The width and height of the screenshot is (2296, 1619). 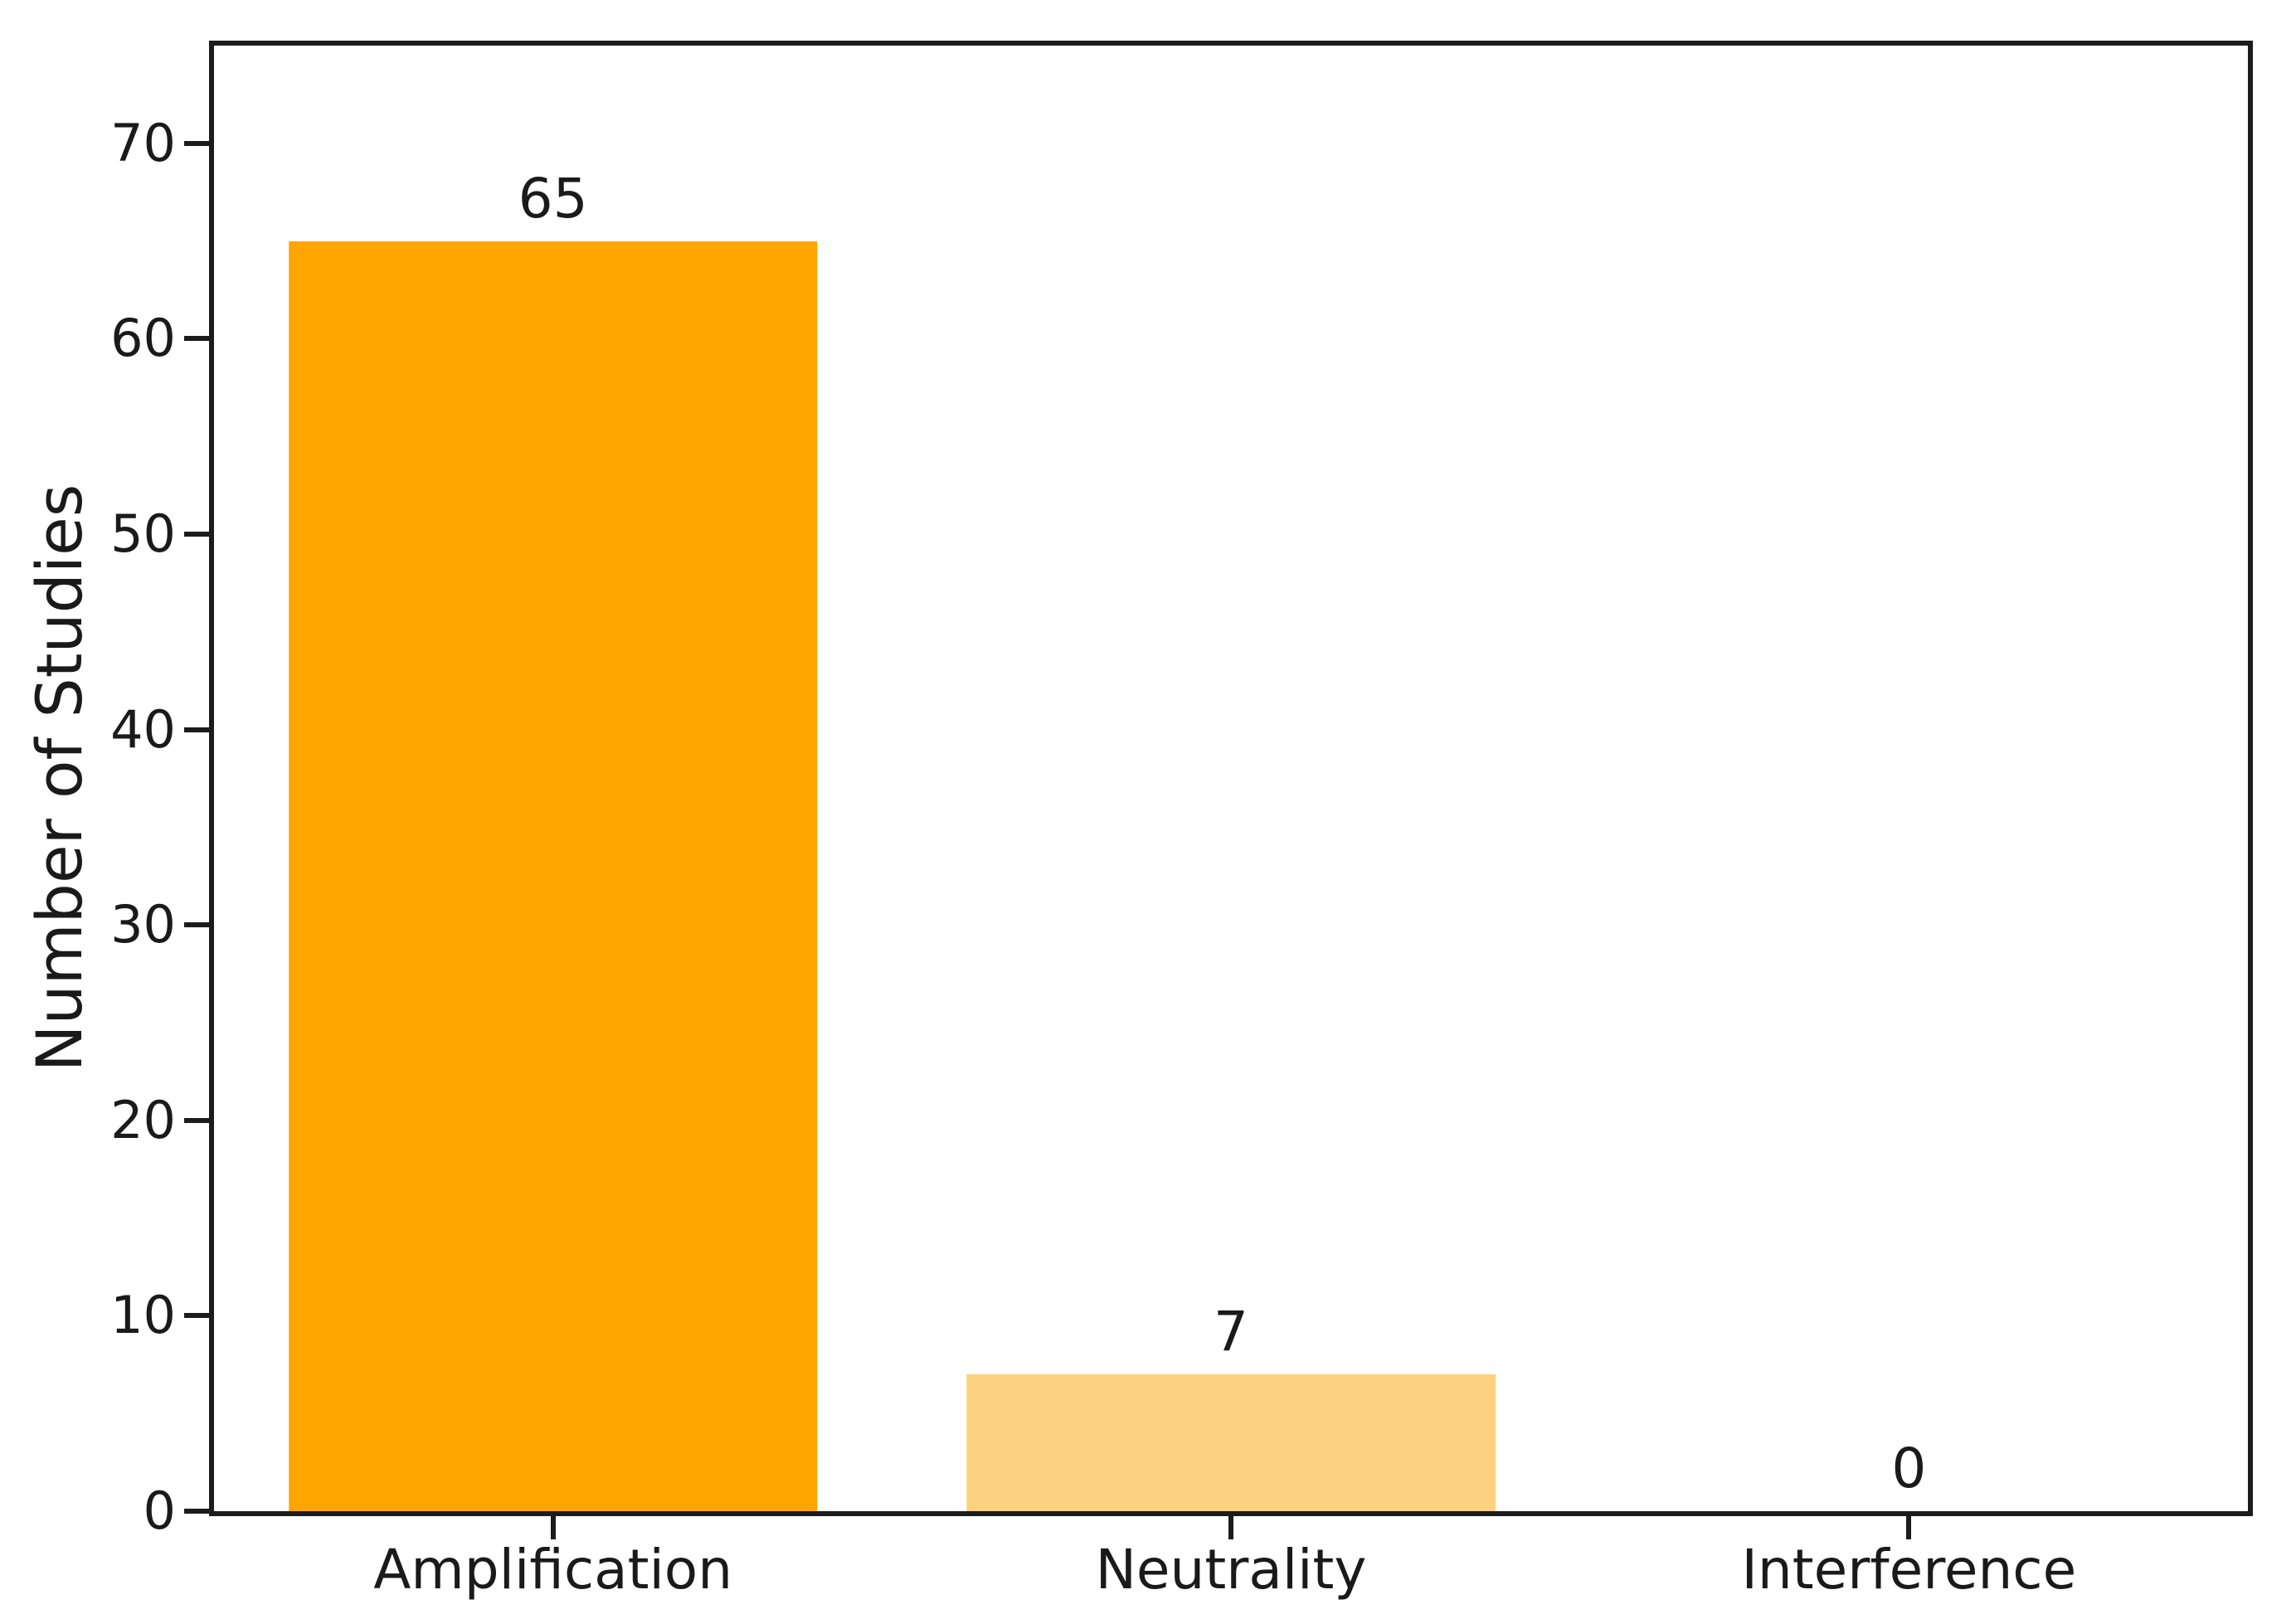 What do you see at coordinates (143, 534) in the screenshot?
I see `y-tick-label: 50` at bounding box center [143, 534].